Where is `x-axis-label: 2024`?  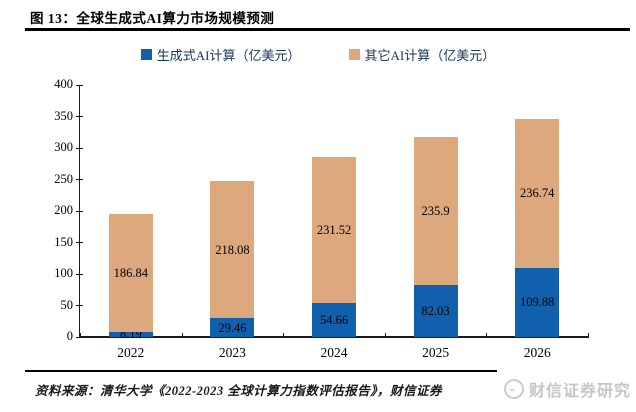
x-axis-label: 2024 is located at coordinates (334, 352).